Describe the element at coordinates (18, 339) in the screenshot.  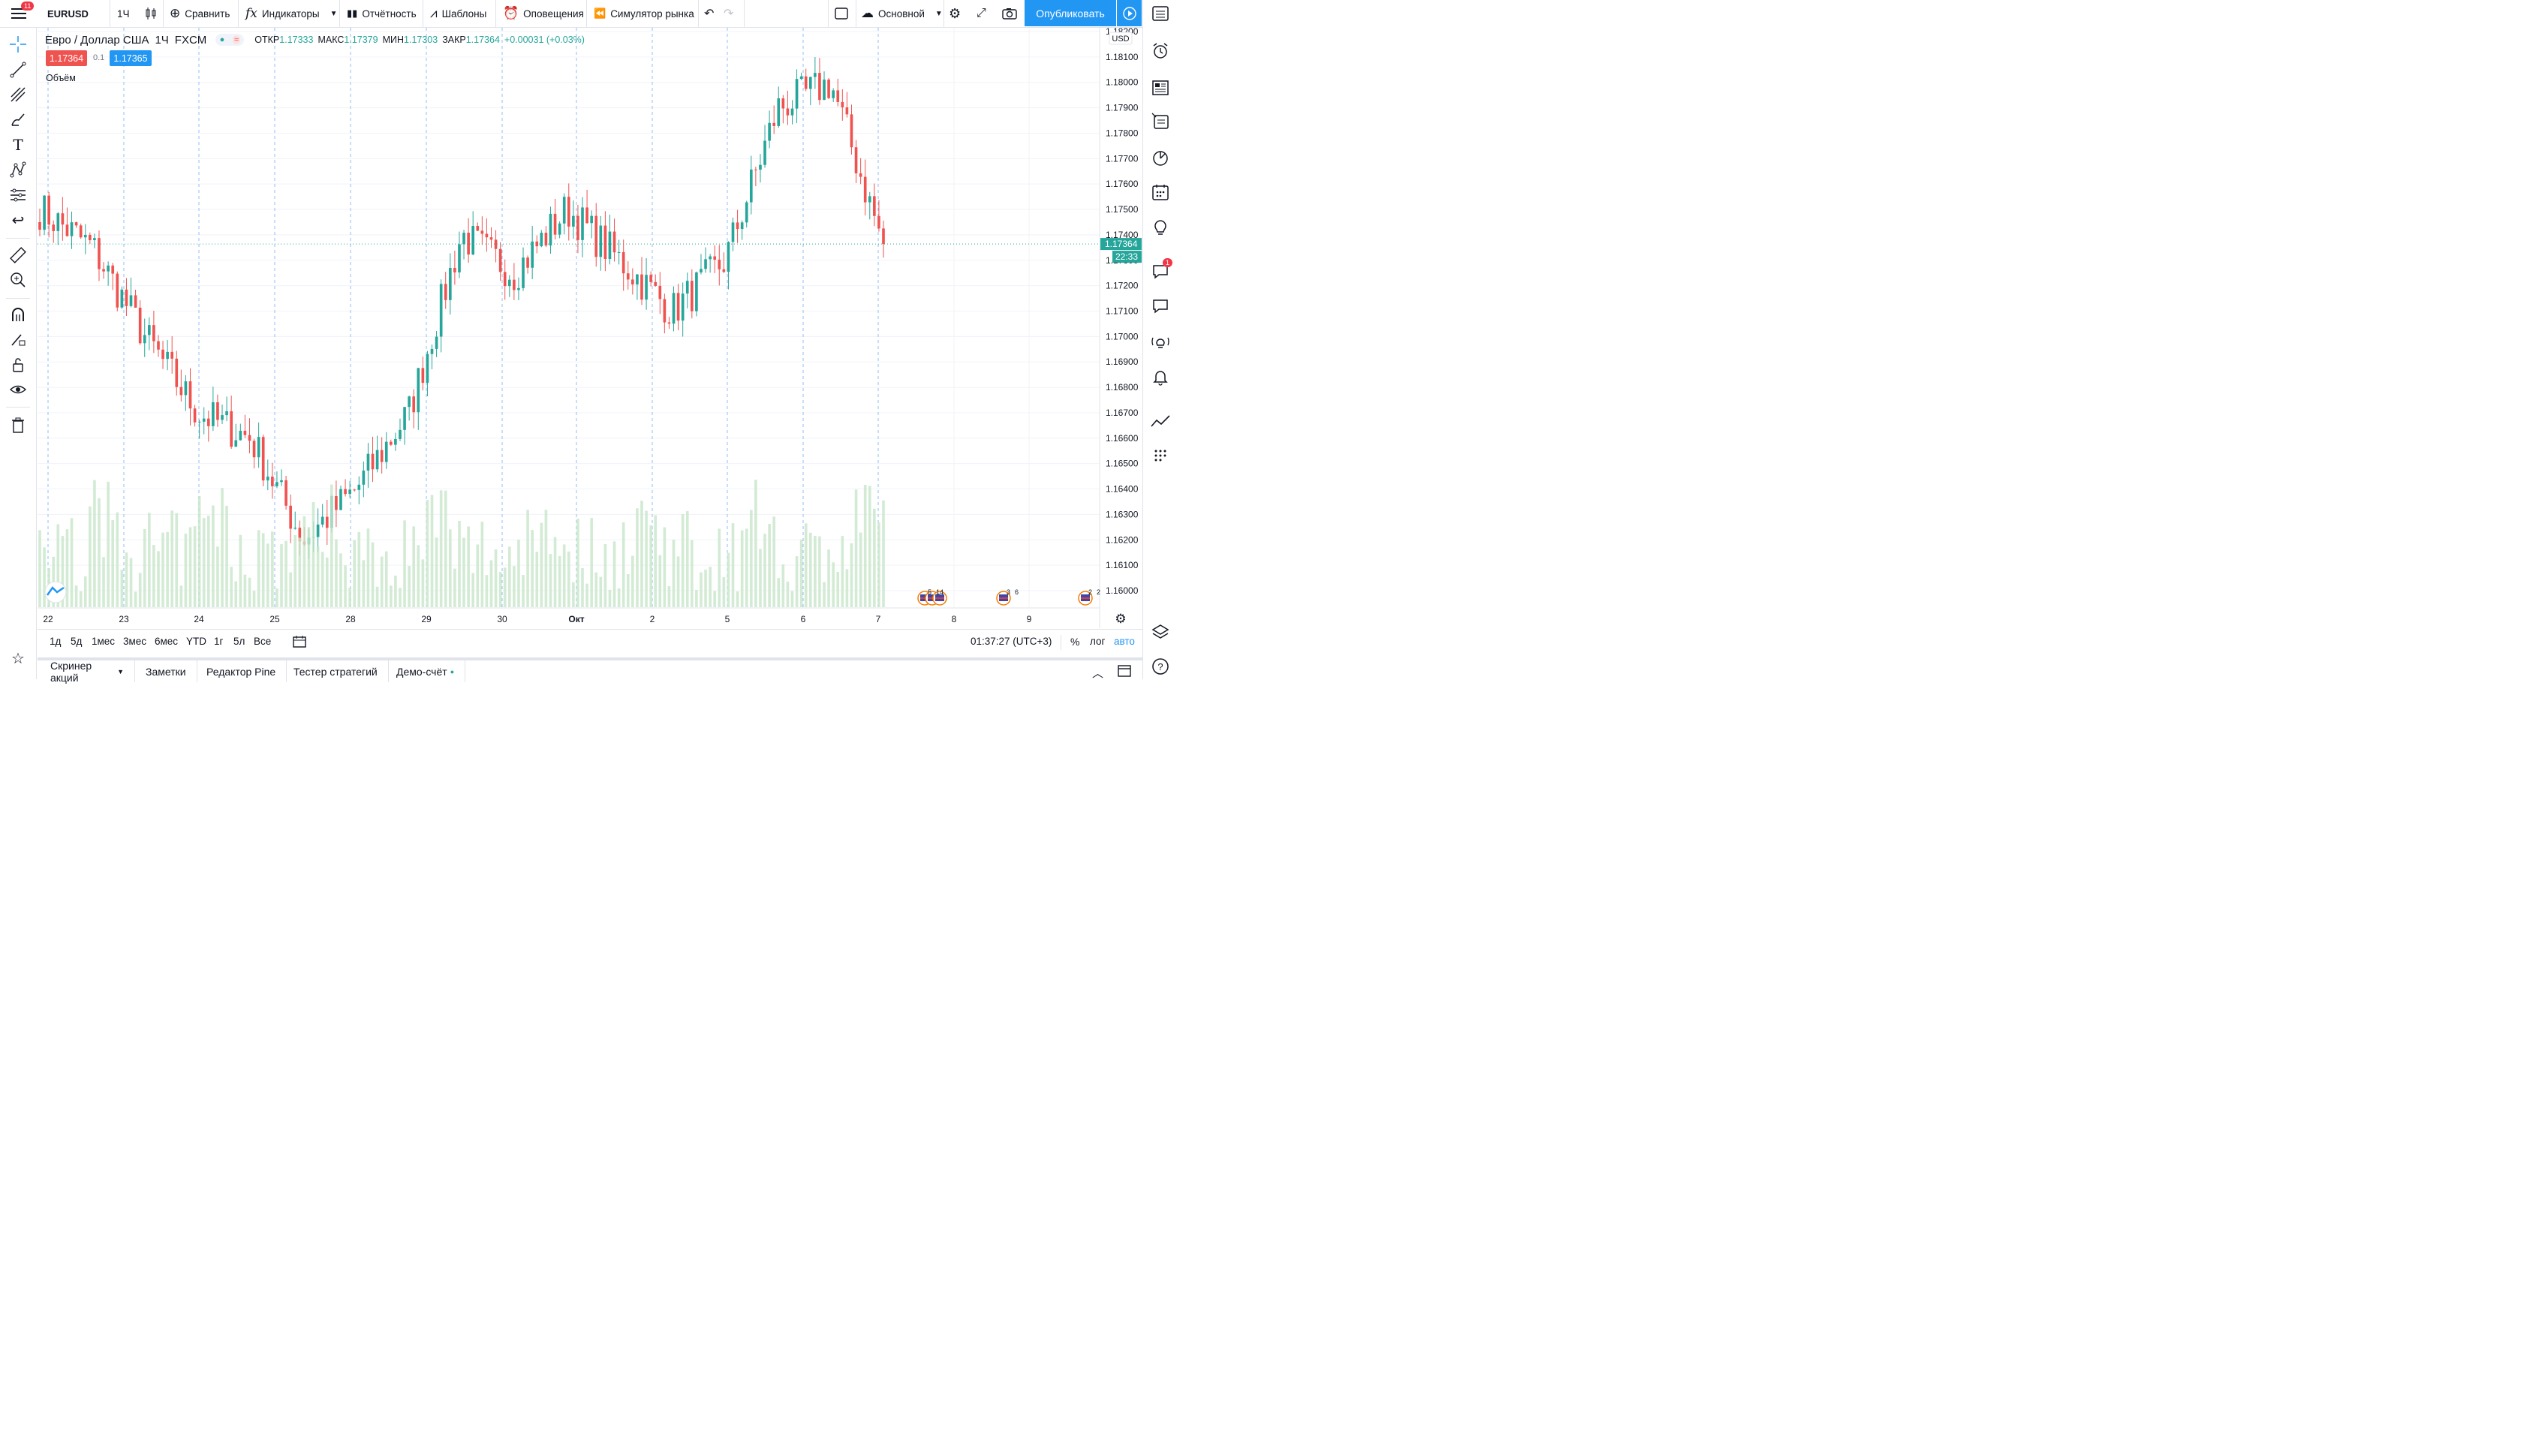
I see `lock-drawing-tool` at that location.